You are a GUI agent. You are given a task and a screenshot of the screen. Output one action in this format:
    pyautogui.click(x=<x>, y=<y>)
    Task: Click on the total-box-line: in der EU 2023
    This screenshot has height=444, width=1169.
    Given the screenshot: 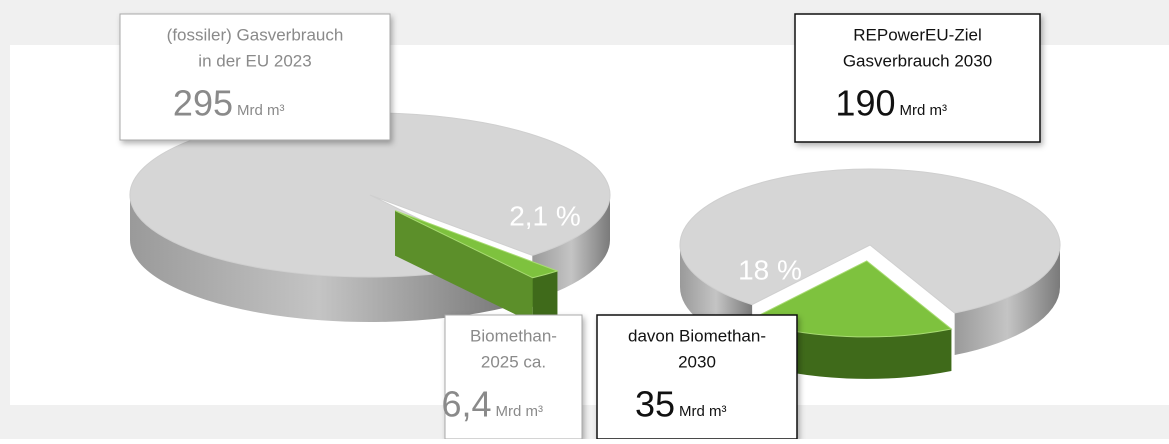 What is the action you would take?
    pyautogui.click(x=254, y=60)
    